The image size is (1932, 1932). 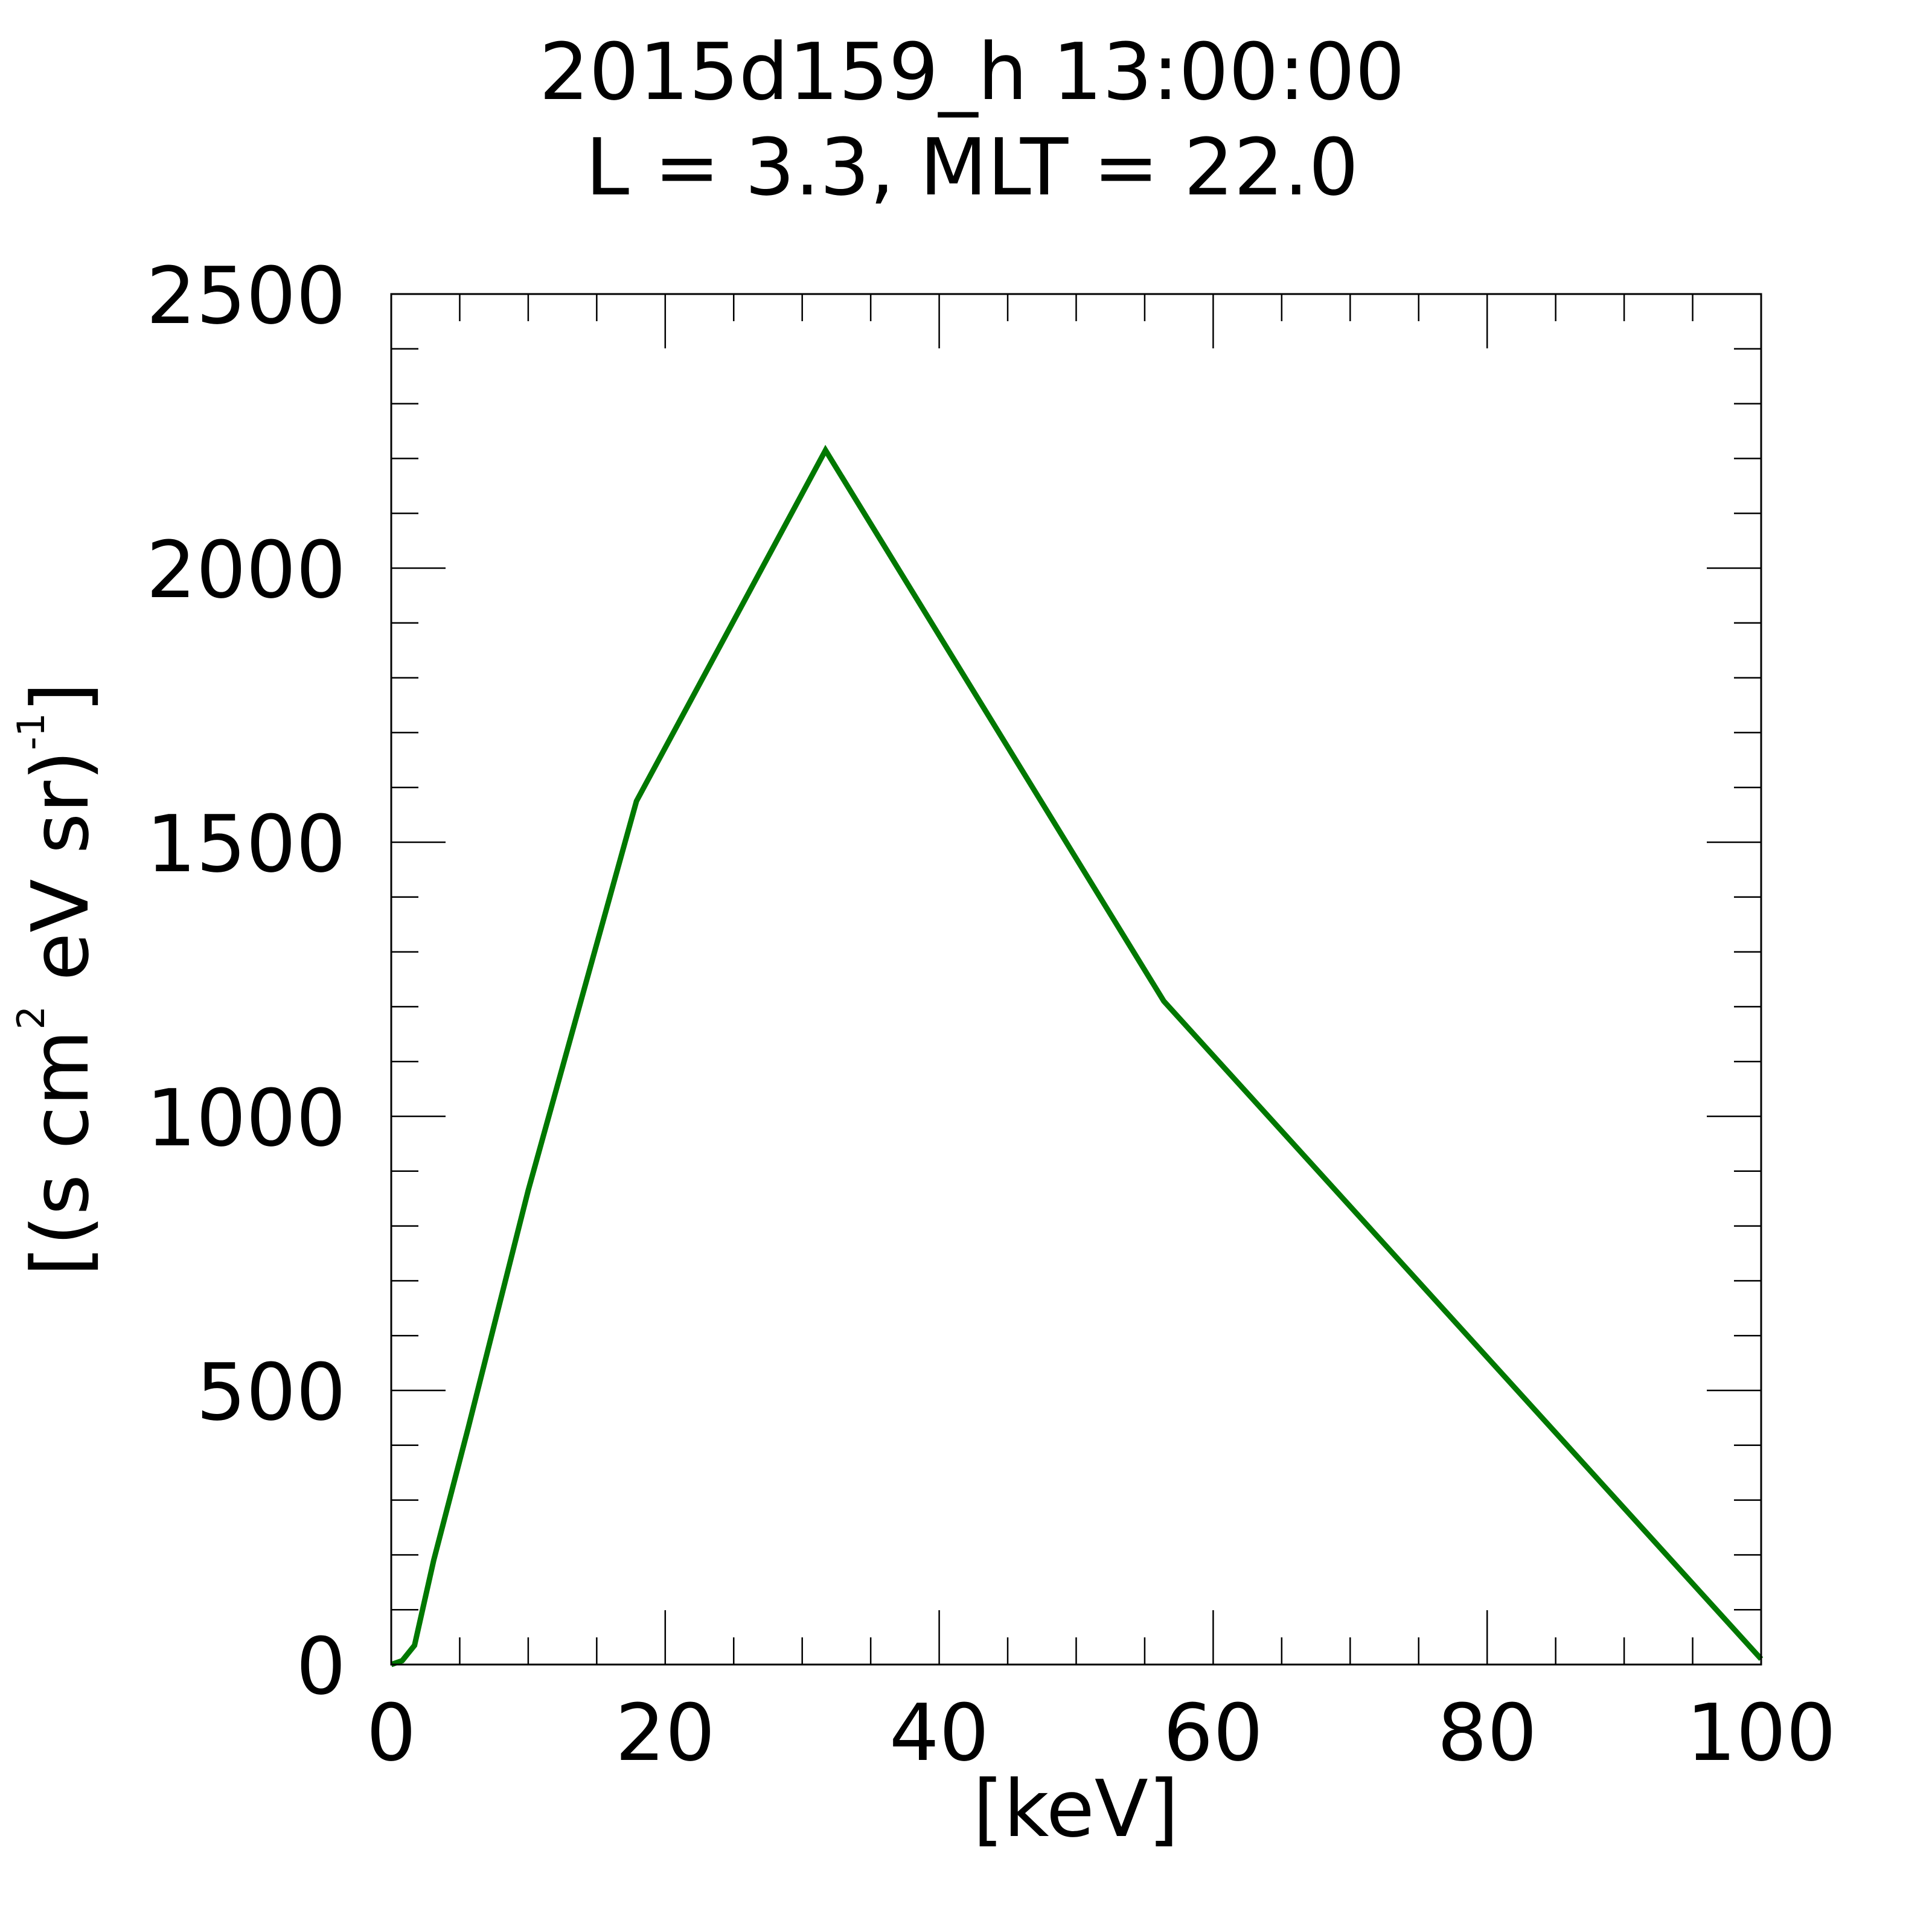 What do you see at coordinates (1213, 1733) in the screenshot?
I see `x-tick-label: 60` at bounding box center [1213, 1733].